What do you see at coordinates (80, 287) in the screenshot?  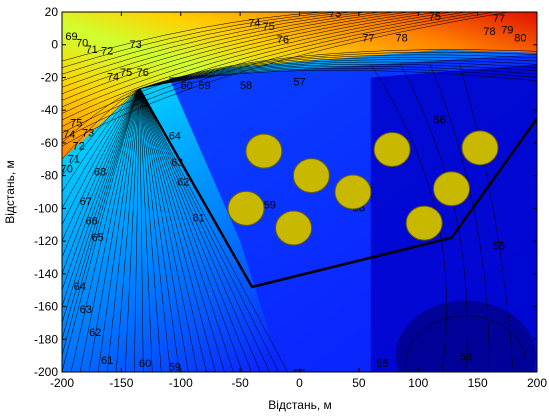 I see `contour-label: 64` at bounding box center [80, 287].